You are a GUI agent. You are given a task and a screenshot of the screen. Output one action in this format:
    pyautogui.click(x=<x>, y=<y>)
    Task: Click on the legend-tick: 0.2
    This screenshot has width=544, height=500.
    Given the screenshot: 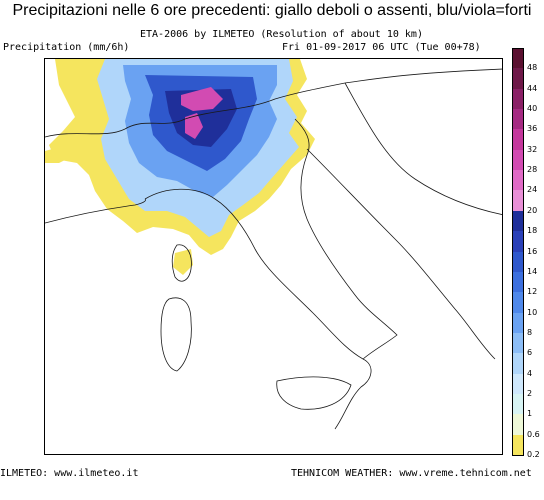 What is the action you would take?
    pyautogui.click(x=533, y=454)
    